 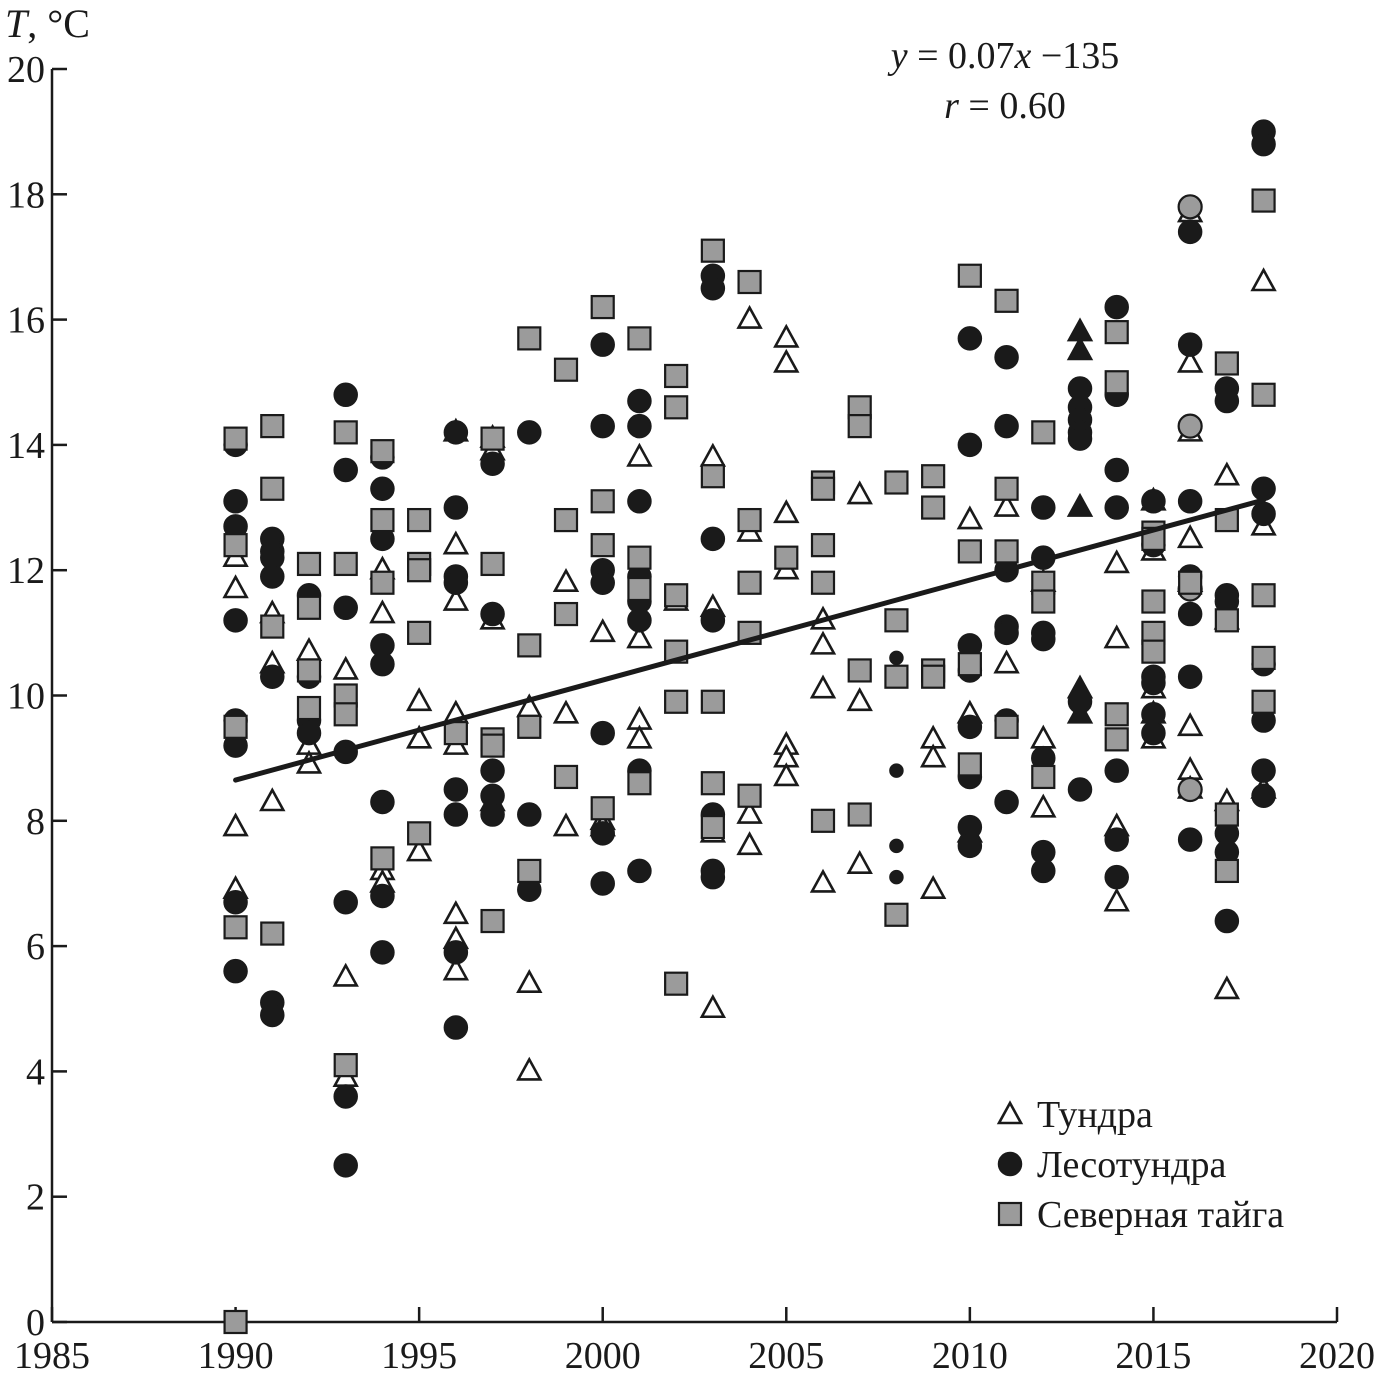 What do you see at coordinates (1190, 789) in the screenshot?
I see `gray-circle-point` at bounding box center [1190, 789].